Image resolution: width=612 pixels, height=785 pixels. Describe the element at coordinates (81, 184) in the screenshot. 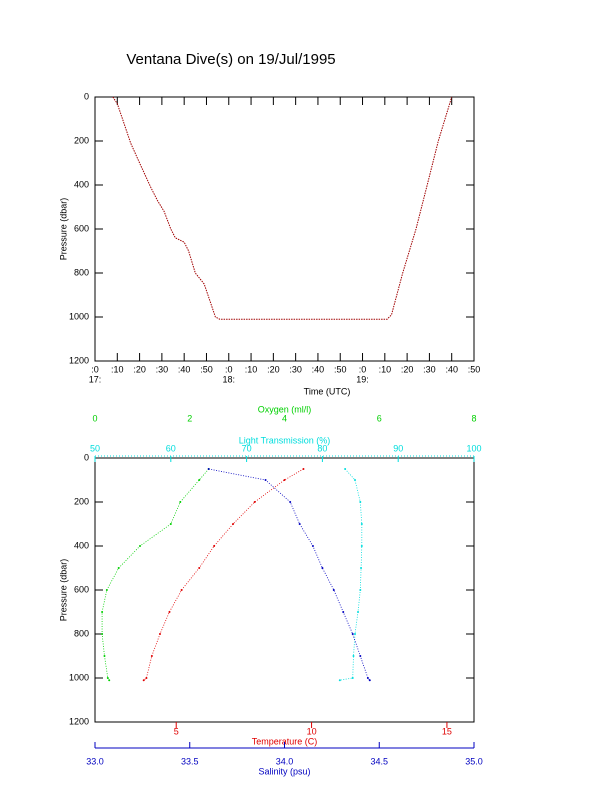

I see `y-tick-label: 400` at that location.